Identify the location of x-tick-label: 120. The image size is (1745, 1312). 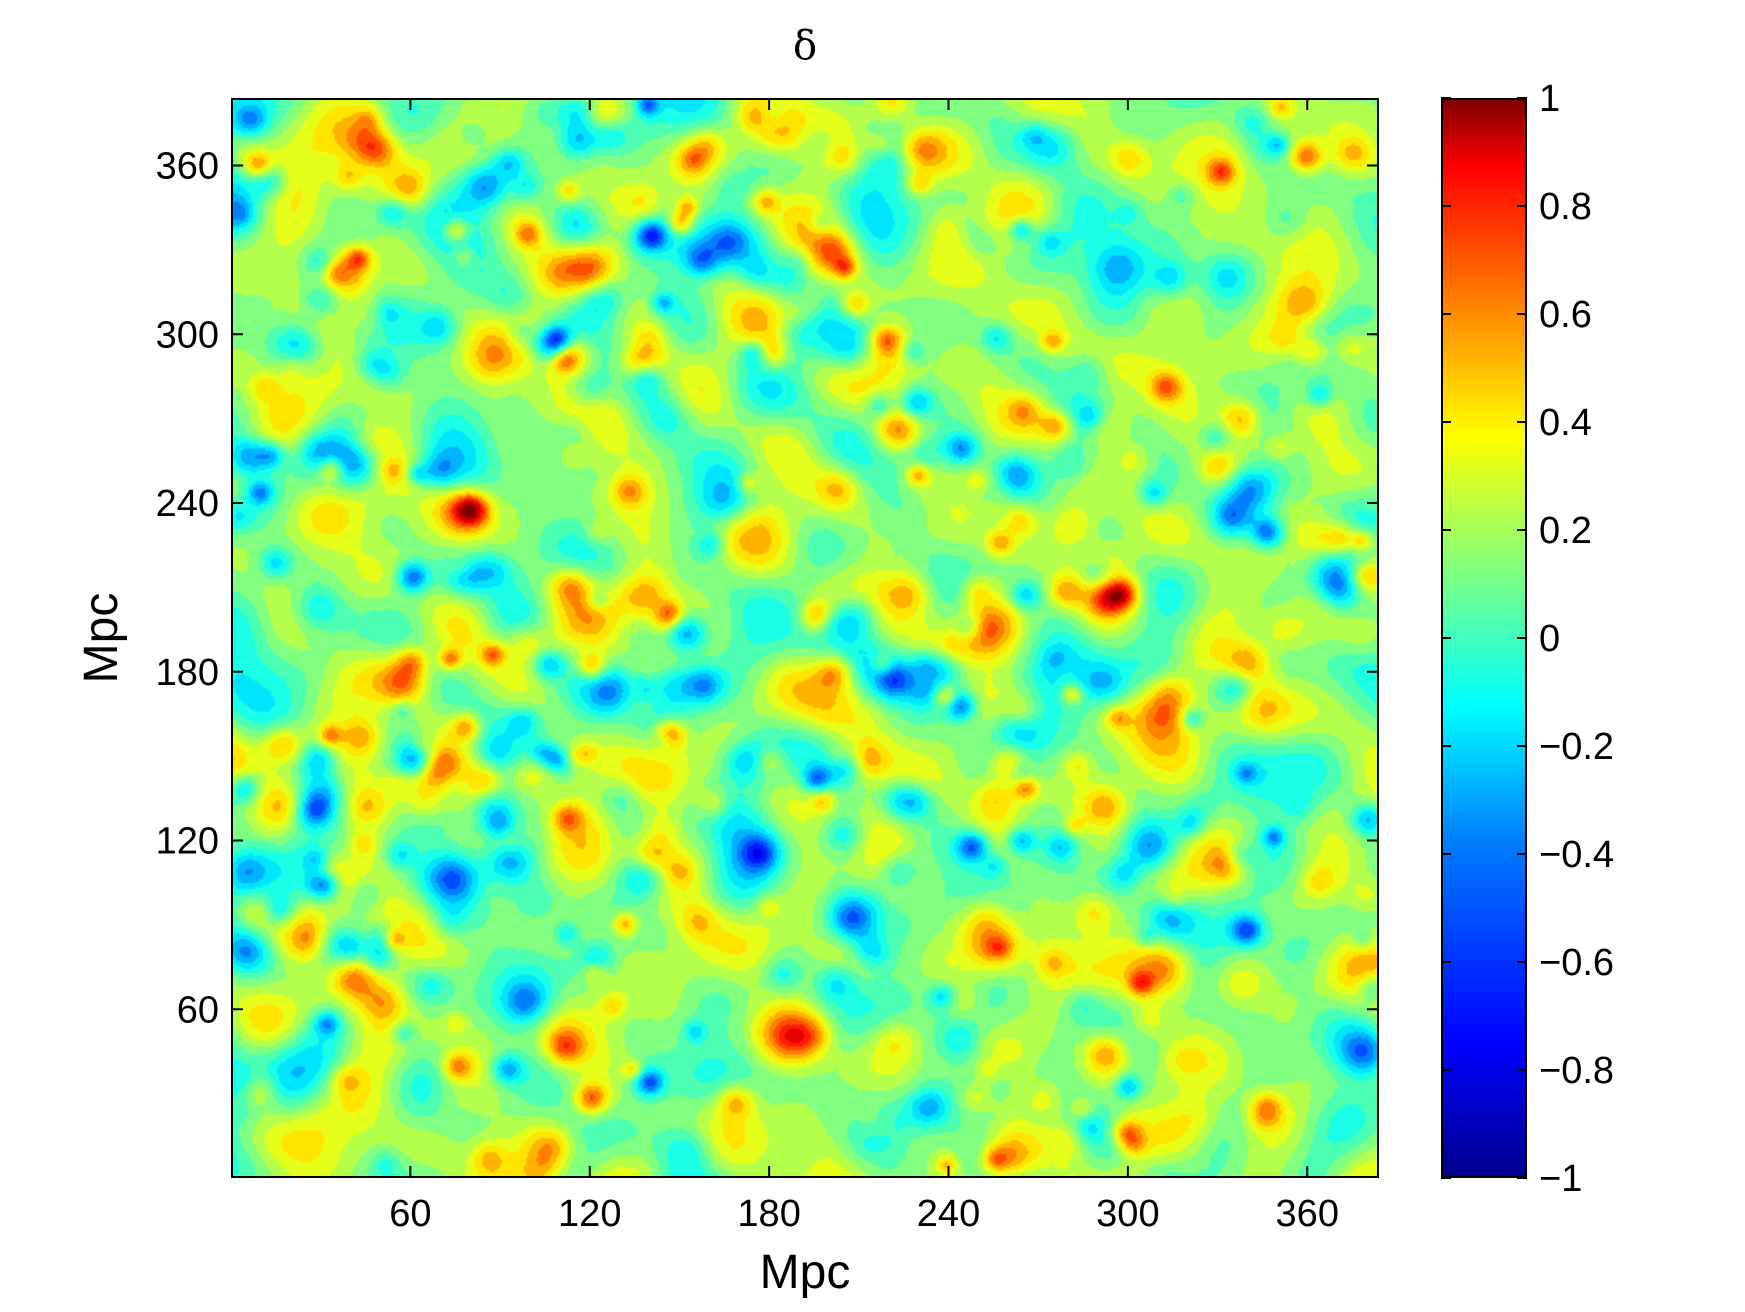
(589, 1214).